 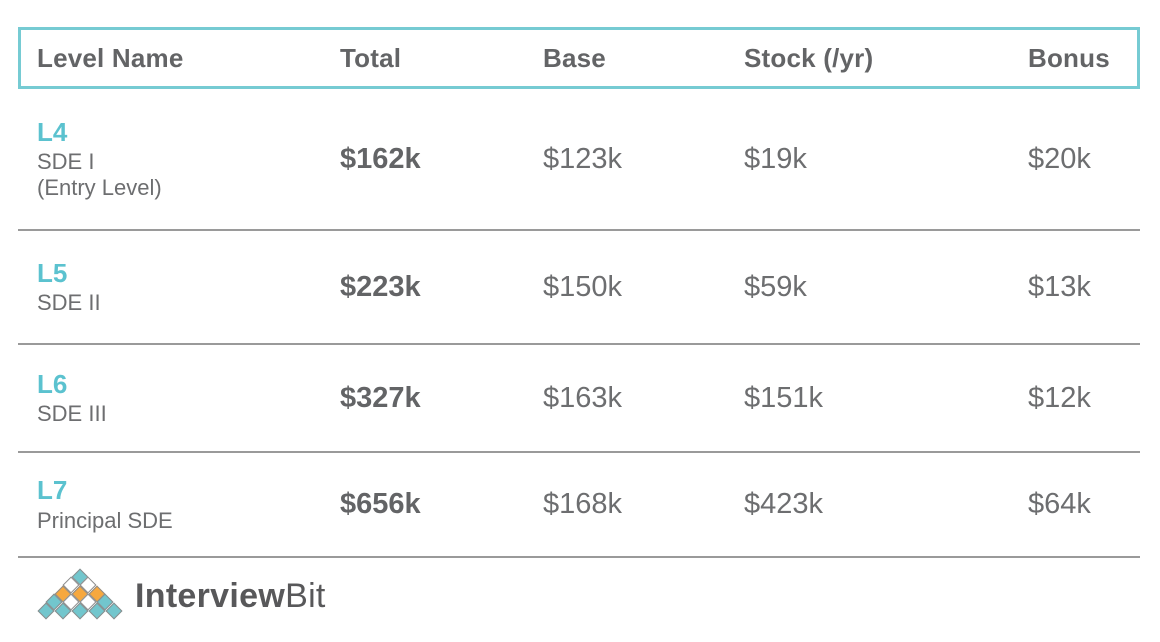 What do you see at coordinates (1069, 57) in the screenshot?
I see `column-header-bonus: Bonus` at bounding box center [1069, 57].